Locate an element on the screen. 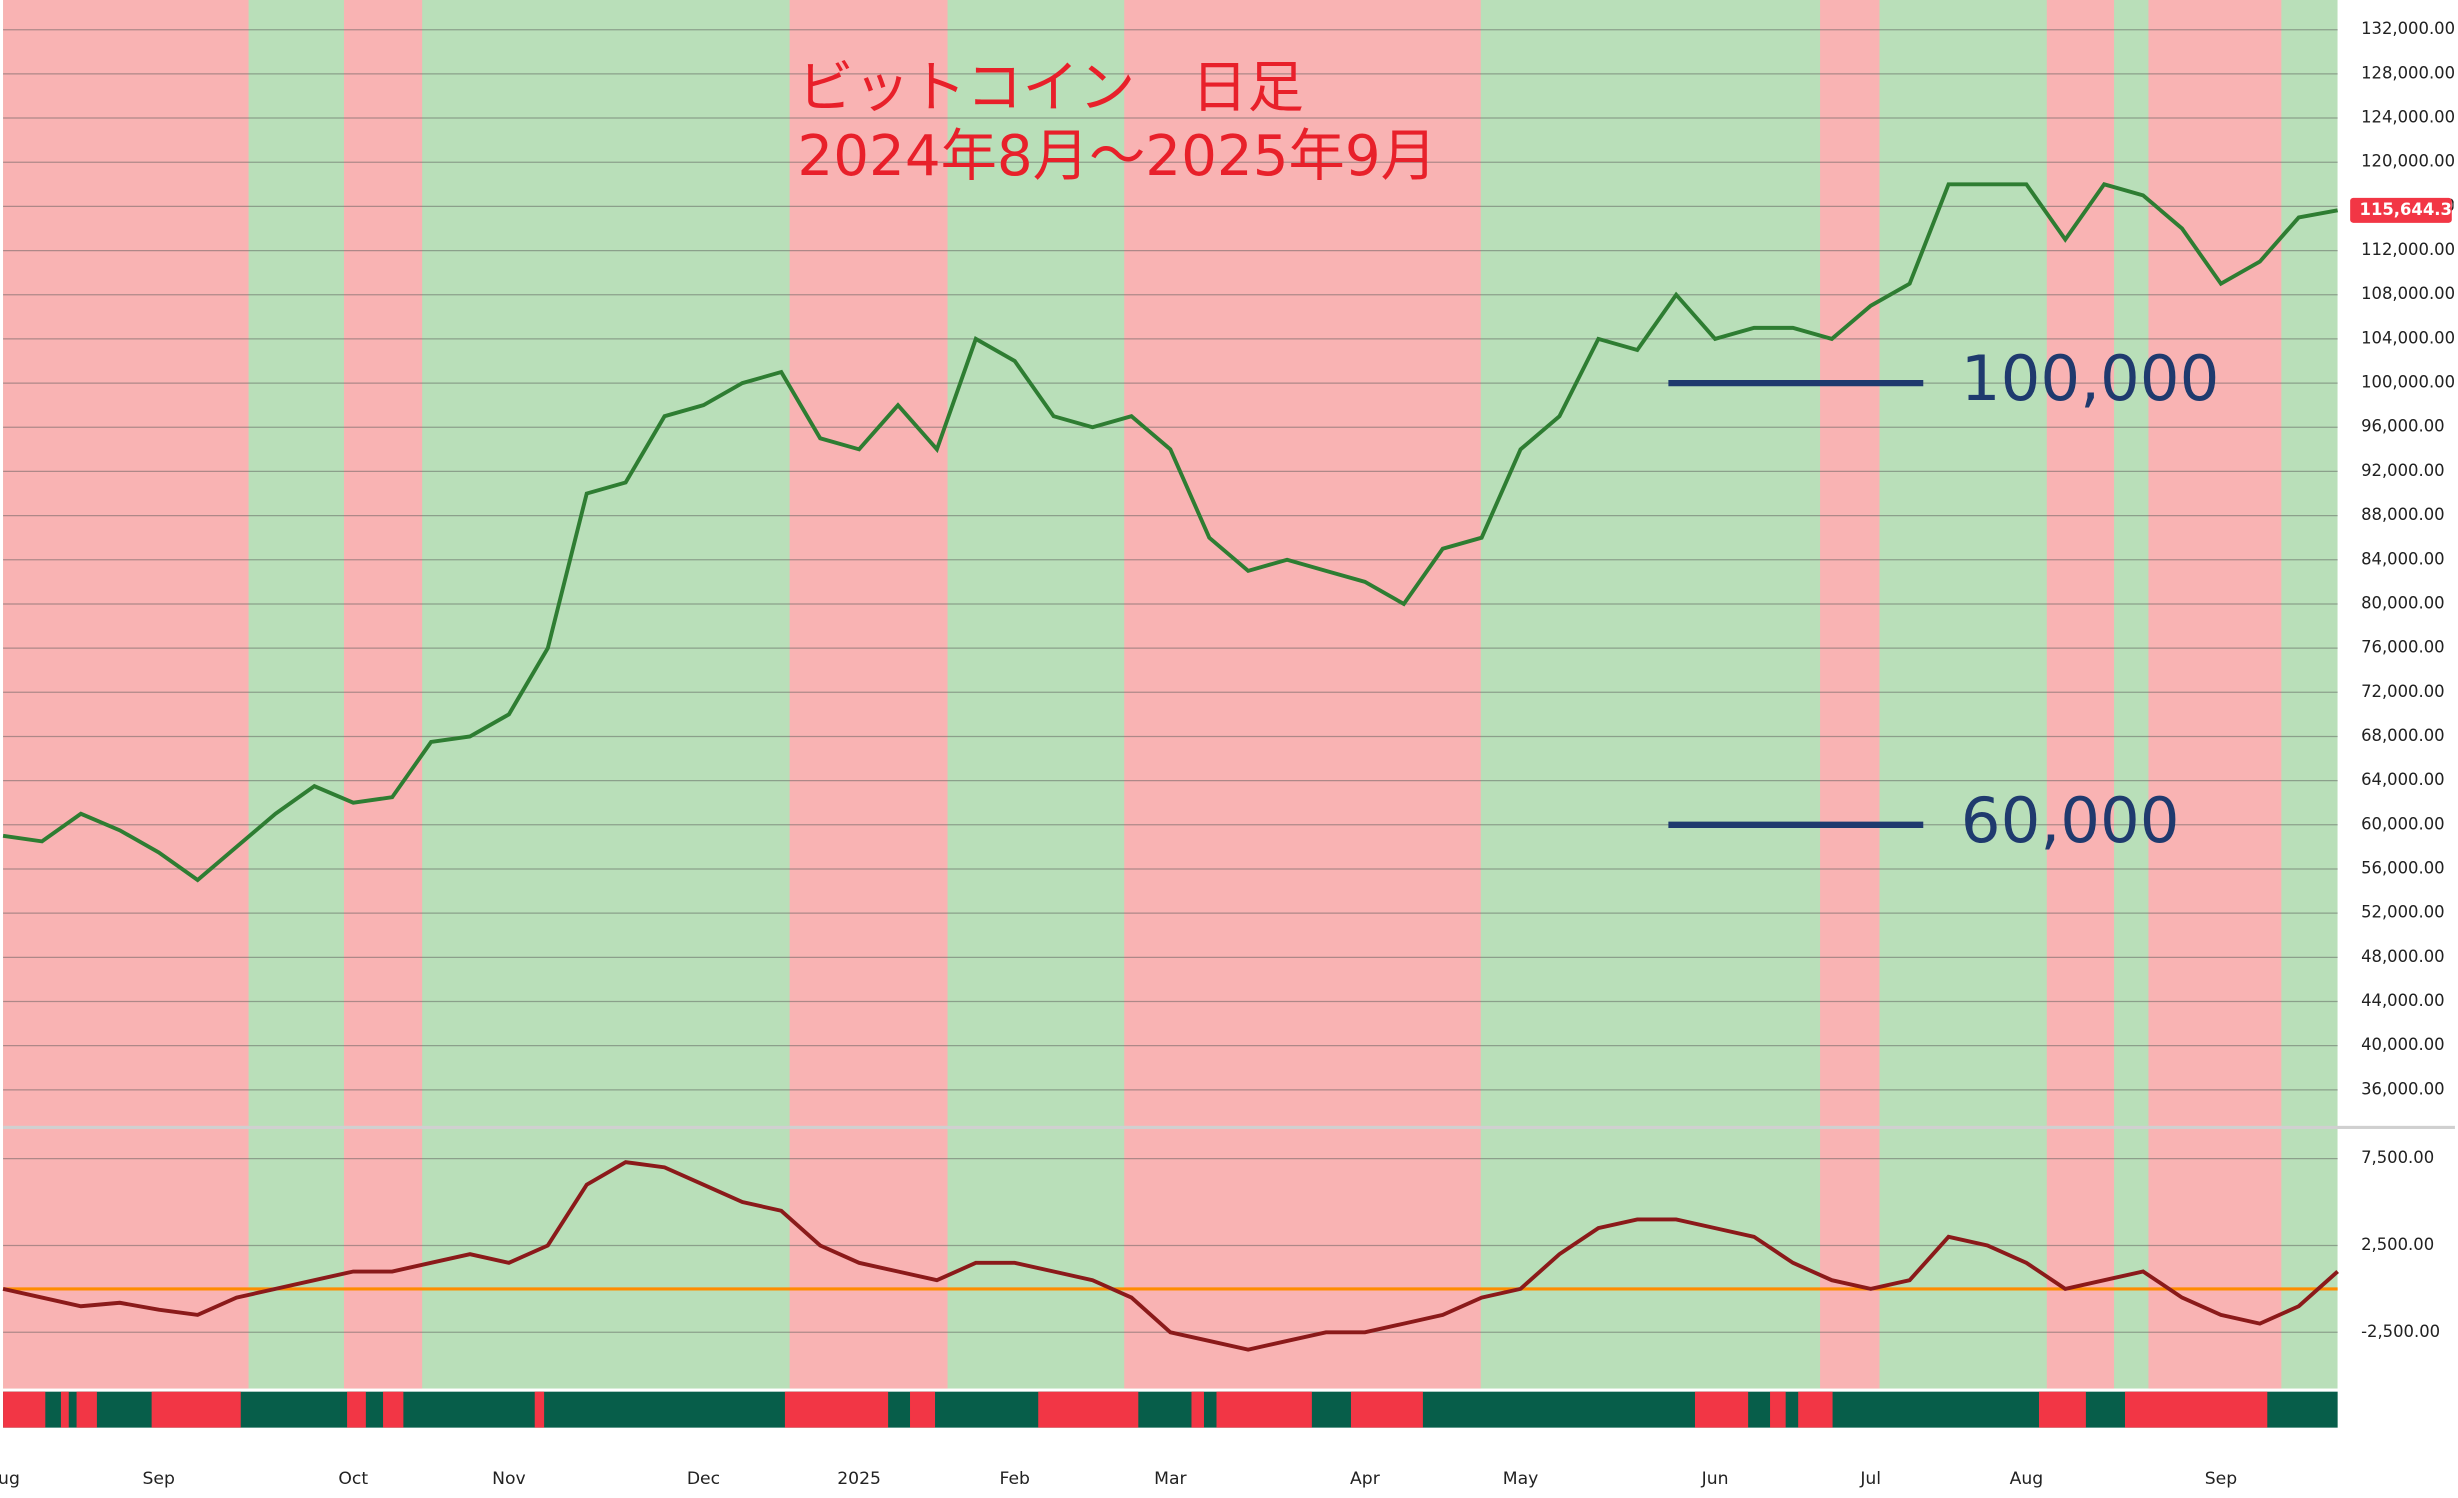  axis-panel is located at coordinates (2396, 749).